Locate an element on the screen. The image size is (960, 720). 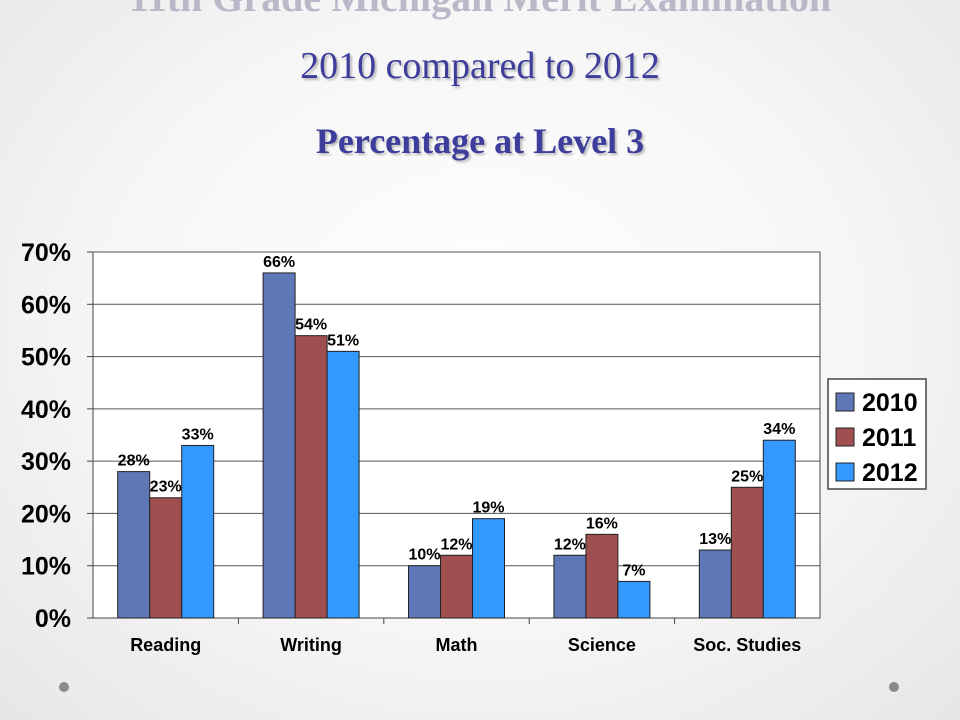
data-label: 19% is located at coordinates (488, 508).